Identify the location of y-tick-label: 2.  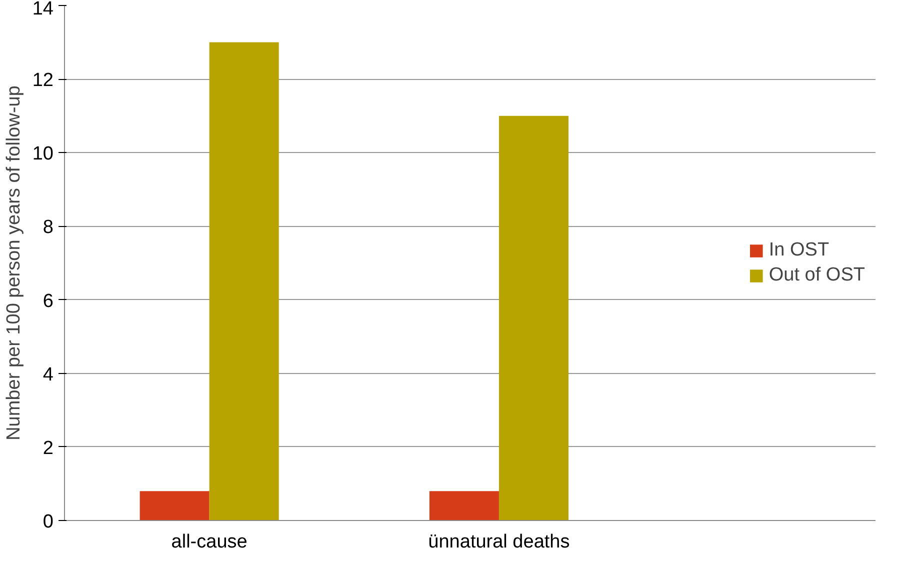
(48, 448).